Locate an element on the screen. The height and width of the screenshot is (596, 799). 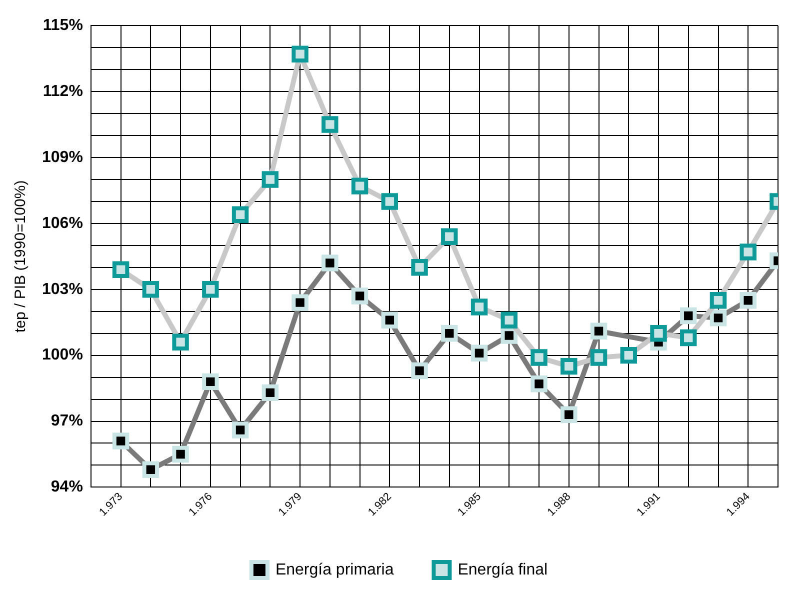
y-axis-title: tep / PIB (1990=100%) is located at coordinates (21, 256).